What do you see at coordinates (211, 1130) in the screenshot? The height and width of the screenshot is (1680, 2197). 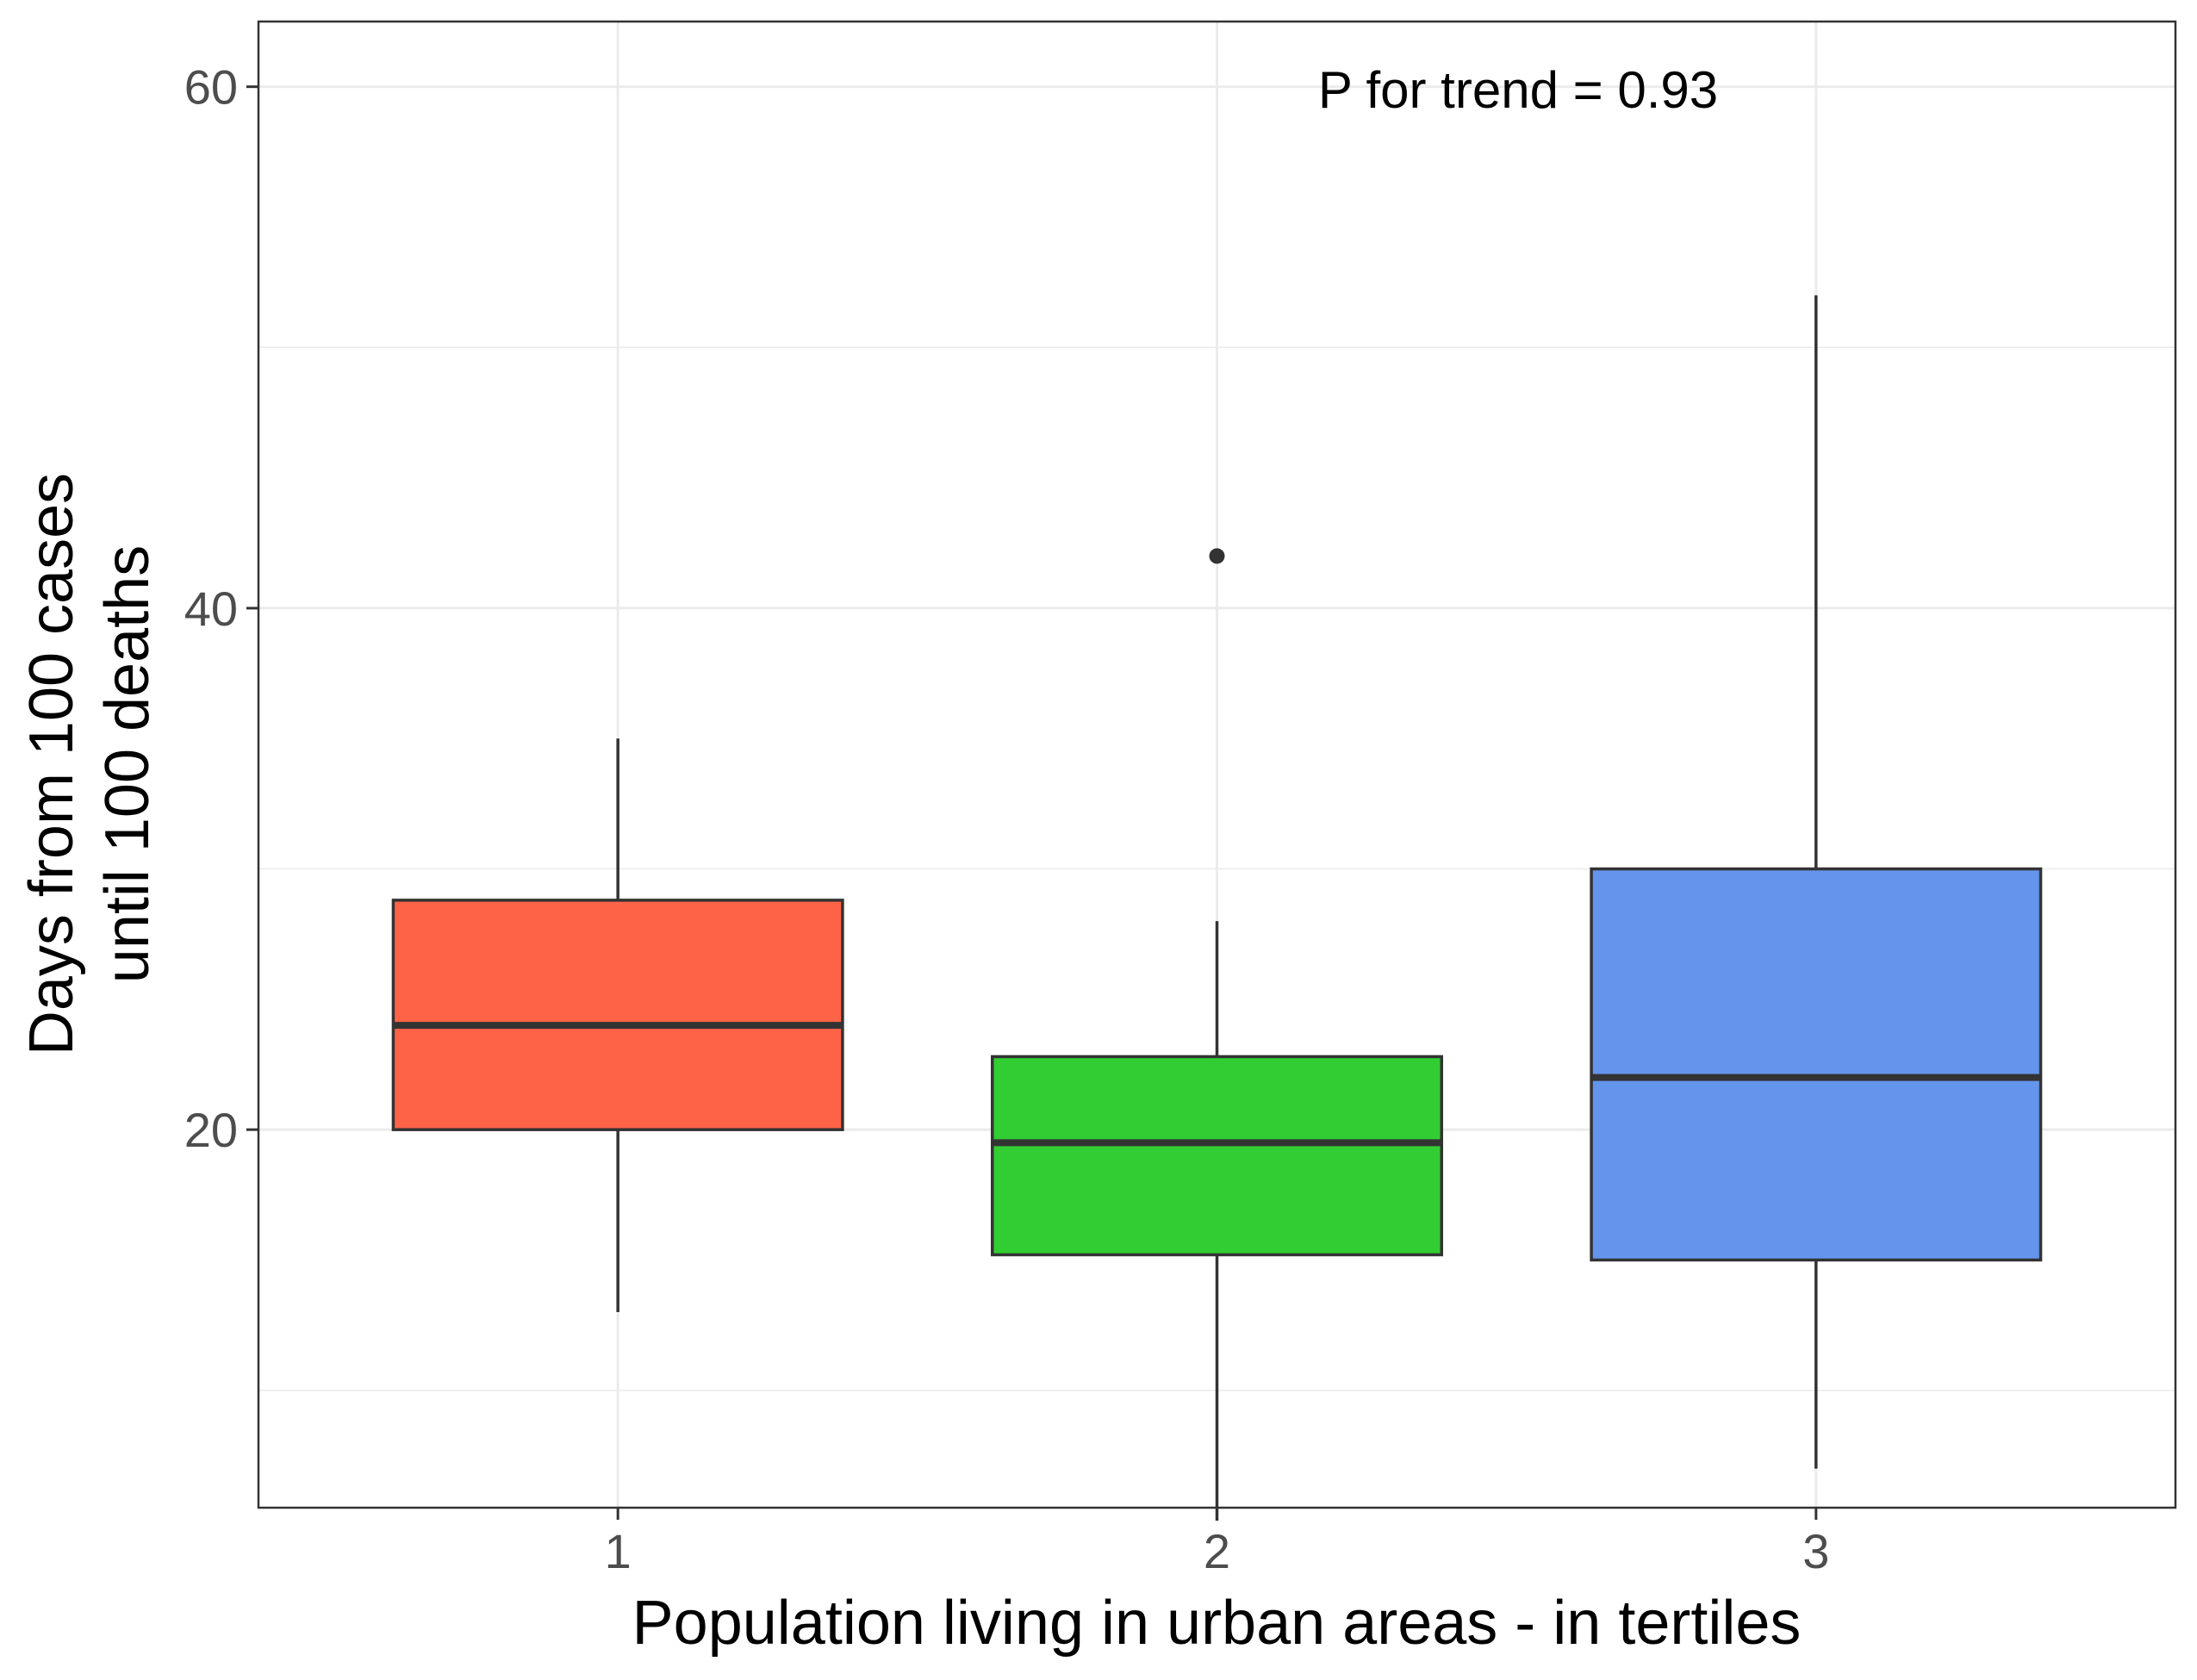 I see `y-tick-label-20: 20` at bounding box center [211, 1130].